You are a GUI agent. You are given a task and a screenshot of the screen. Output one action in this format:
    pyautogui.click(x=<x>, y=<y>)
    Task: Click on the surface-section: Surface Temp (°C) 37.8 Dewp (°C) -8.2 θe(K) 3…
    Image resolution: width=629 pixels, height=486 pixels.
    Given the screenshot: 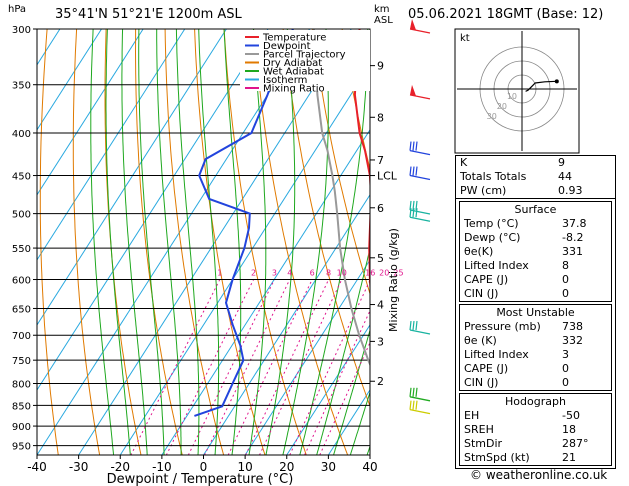 What is the action you would take?
    pyautogui.click(x=535, y=251)
    